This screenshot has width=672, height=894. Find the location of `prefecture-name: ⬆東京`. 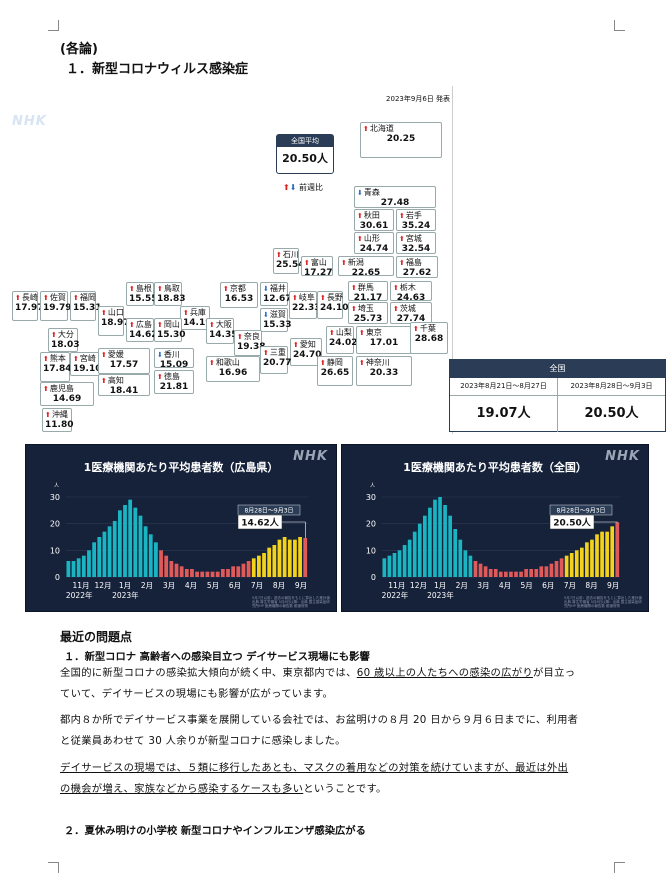

prefecture-name: ⬆東京 is located at coordinates (384, 333).